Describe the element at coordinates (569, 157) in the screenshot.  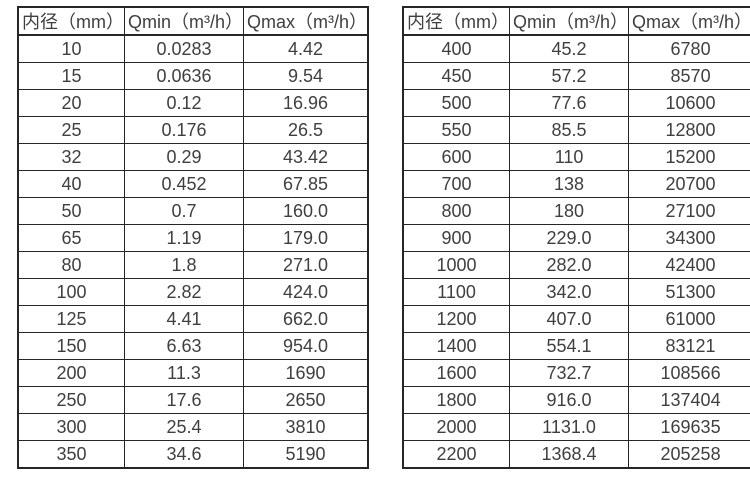
I see `table-cell: 110` at that location.